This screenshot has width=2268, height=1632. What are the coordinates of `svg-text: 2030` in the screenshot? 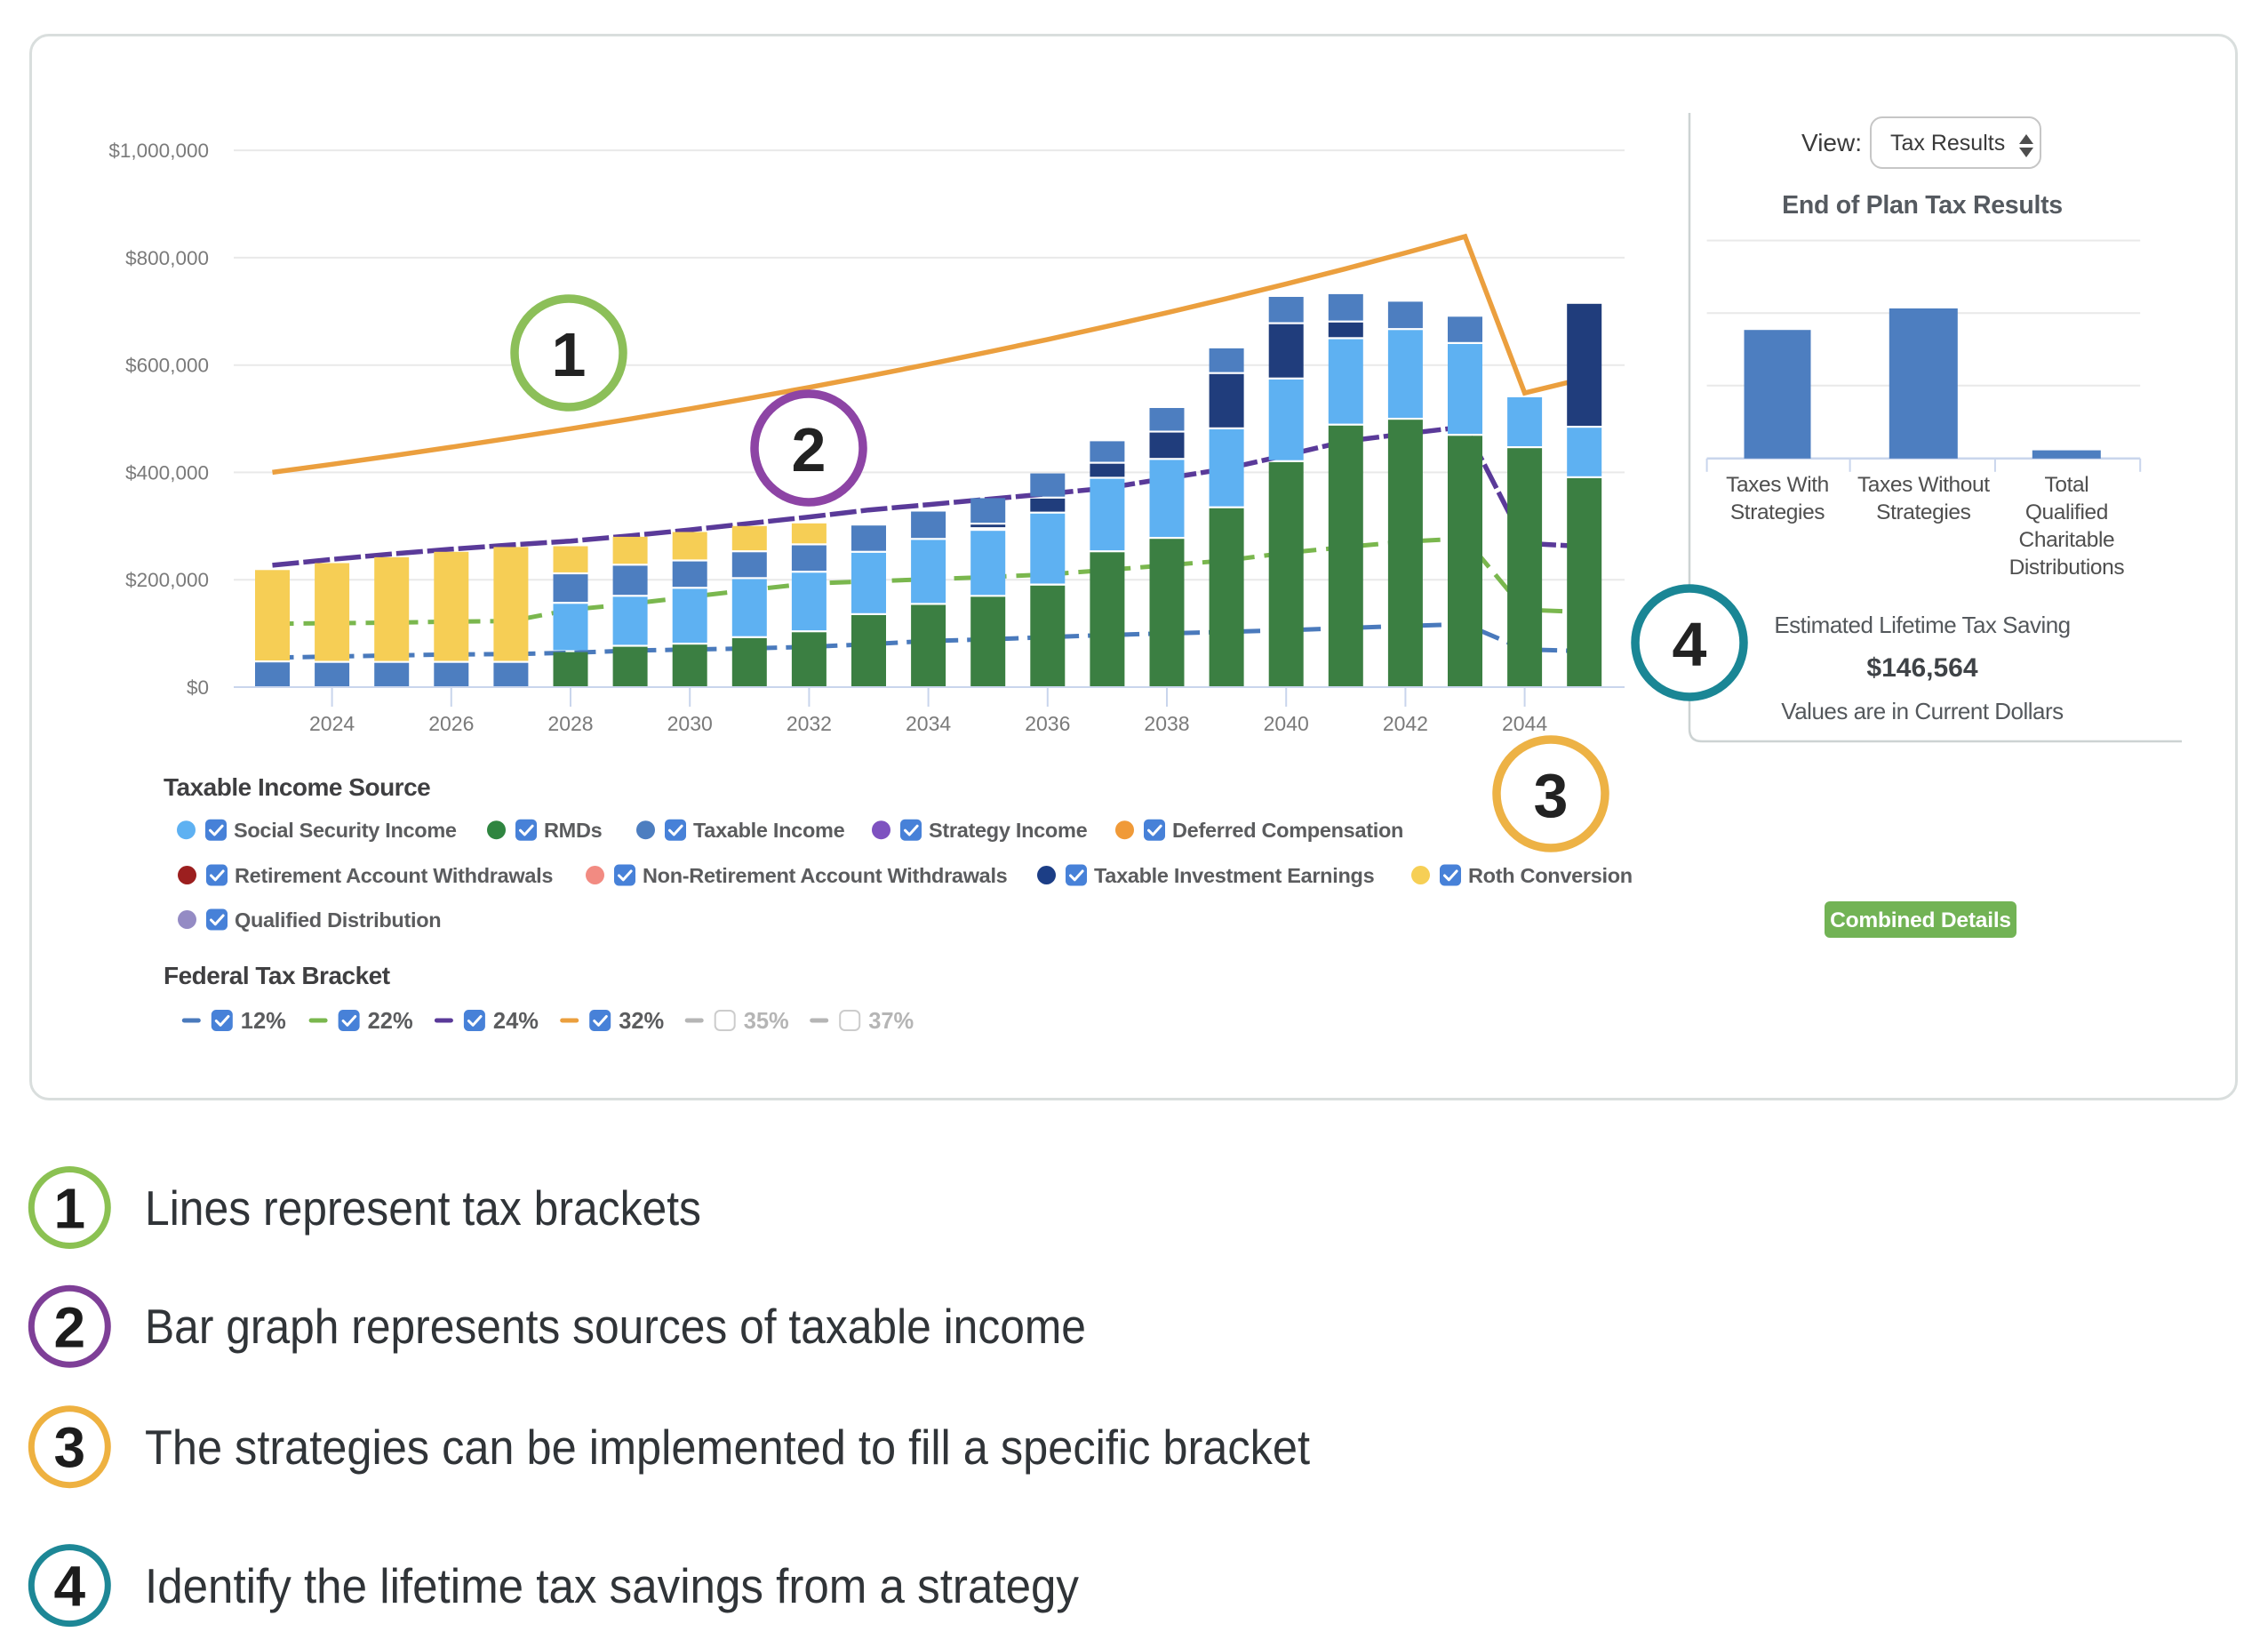 It's located at (690, 723).